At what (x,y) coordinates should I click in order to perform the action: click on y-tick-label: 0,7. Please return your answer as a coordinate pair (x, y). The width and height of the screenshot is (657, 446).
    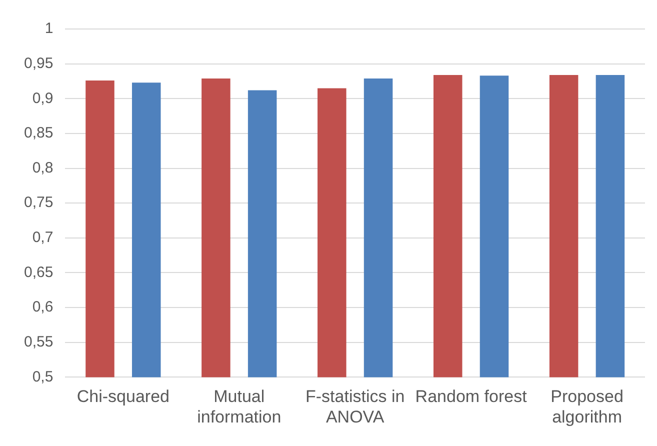
    Looking at the image, I should click on (43, 237).